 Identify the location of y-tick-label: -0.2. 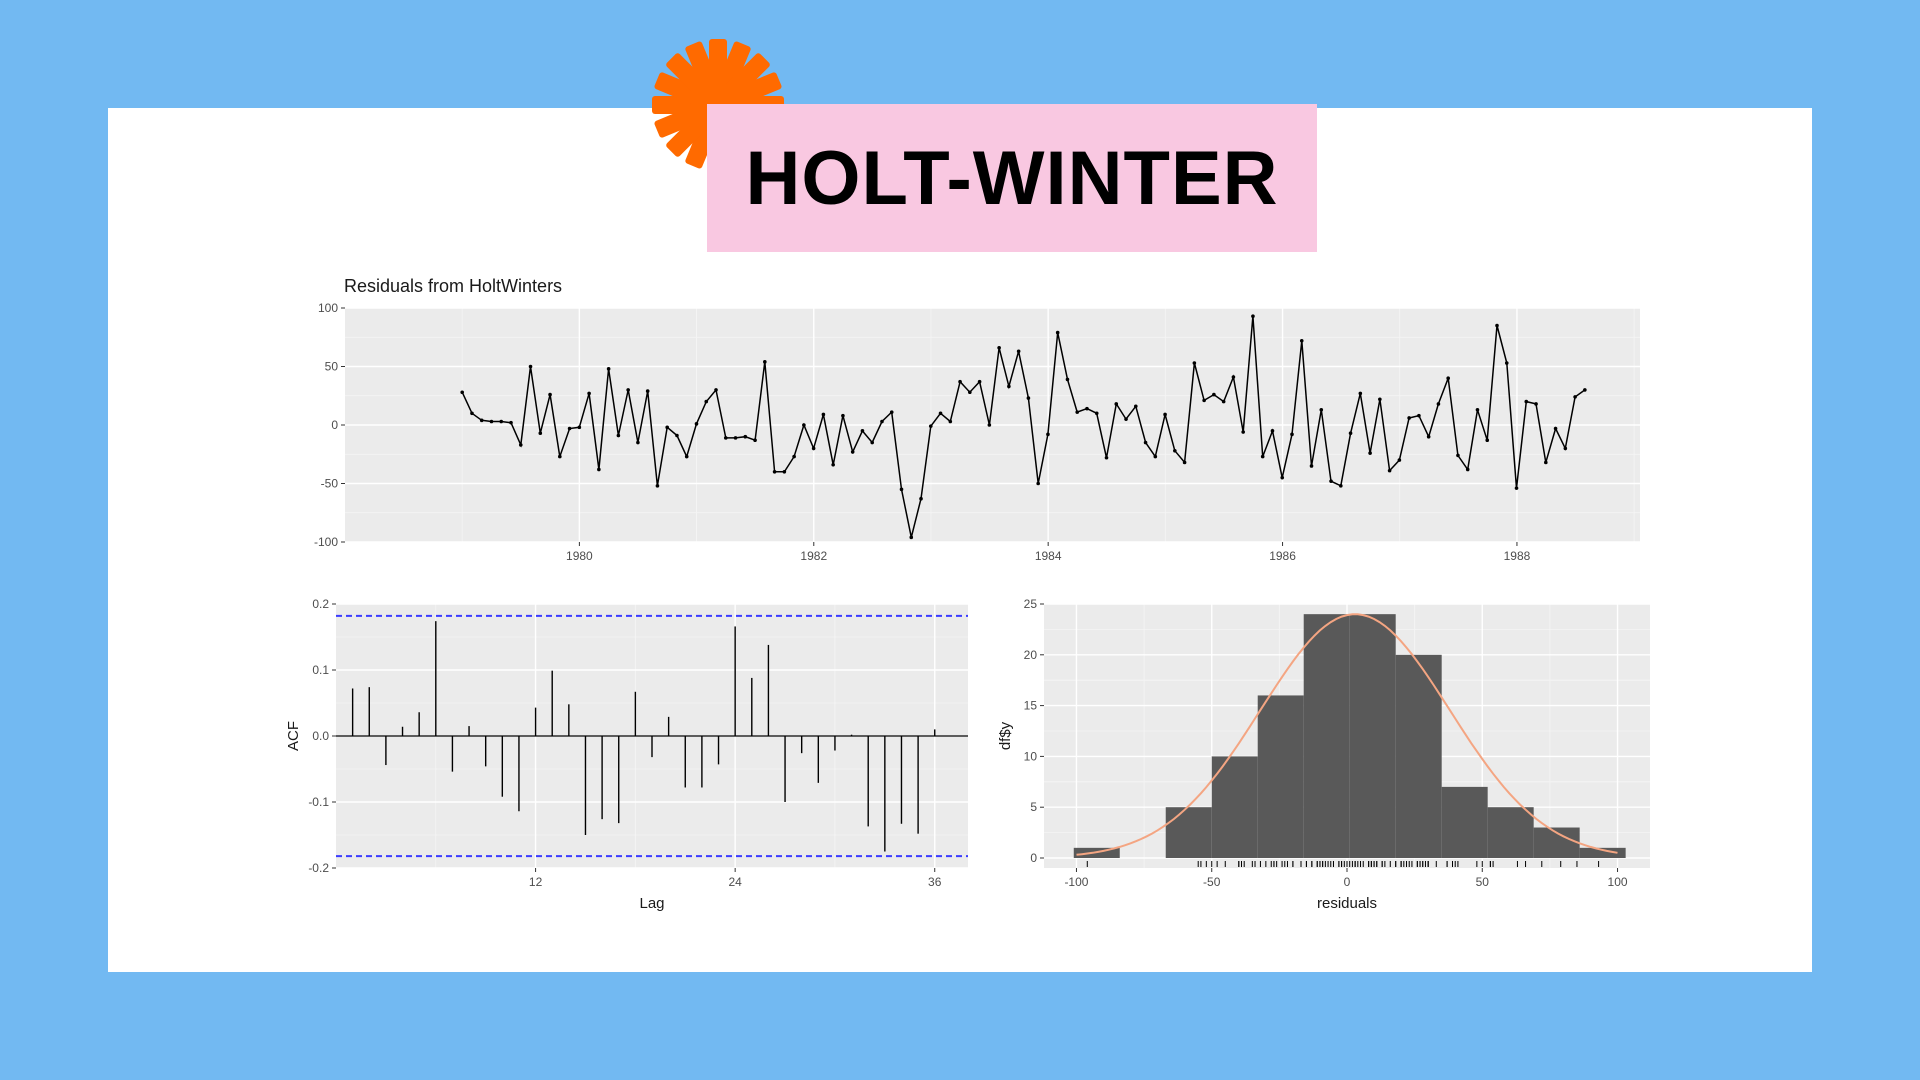
(318, 868).